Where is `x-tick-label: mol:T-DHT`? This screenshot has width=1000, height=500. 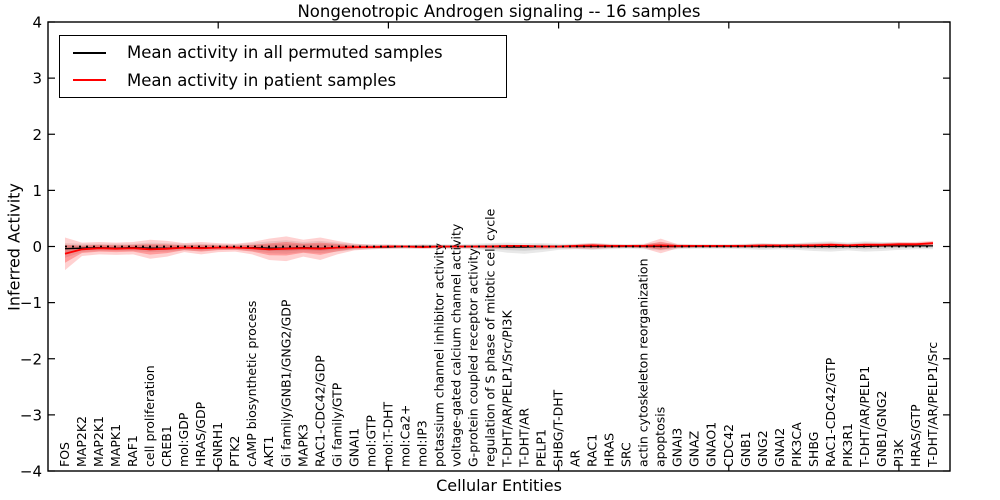 x-tick-label: mol:T-DHT is located at coordinates (387, 434).